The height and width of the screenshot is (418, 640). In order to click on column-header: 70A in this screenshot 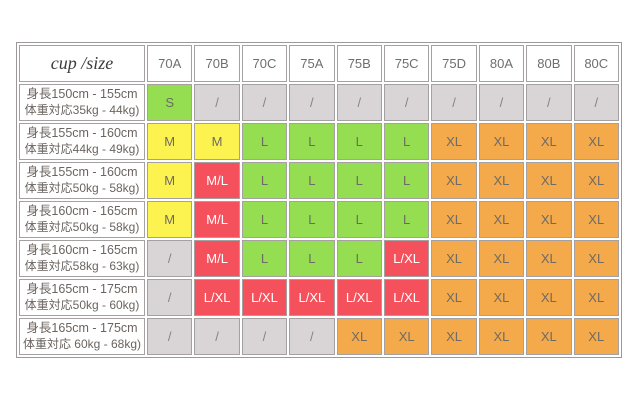, I will do `click(170, 63)`.